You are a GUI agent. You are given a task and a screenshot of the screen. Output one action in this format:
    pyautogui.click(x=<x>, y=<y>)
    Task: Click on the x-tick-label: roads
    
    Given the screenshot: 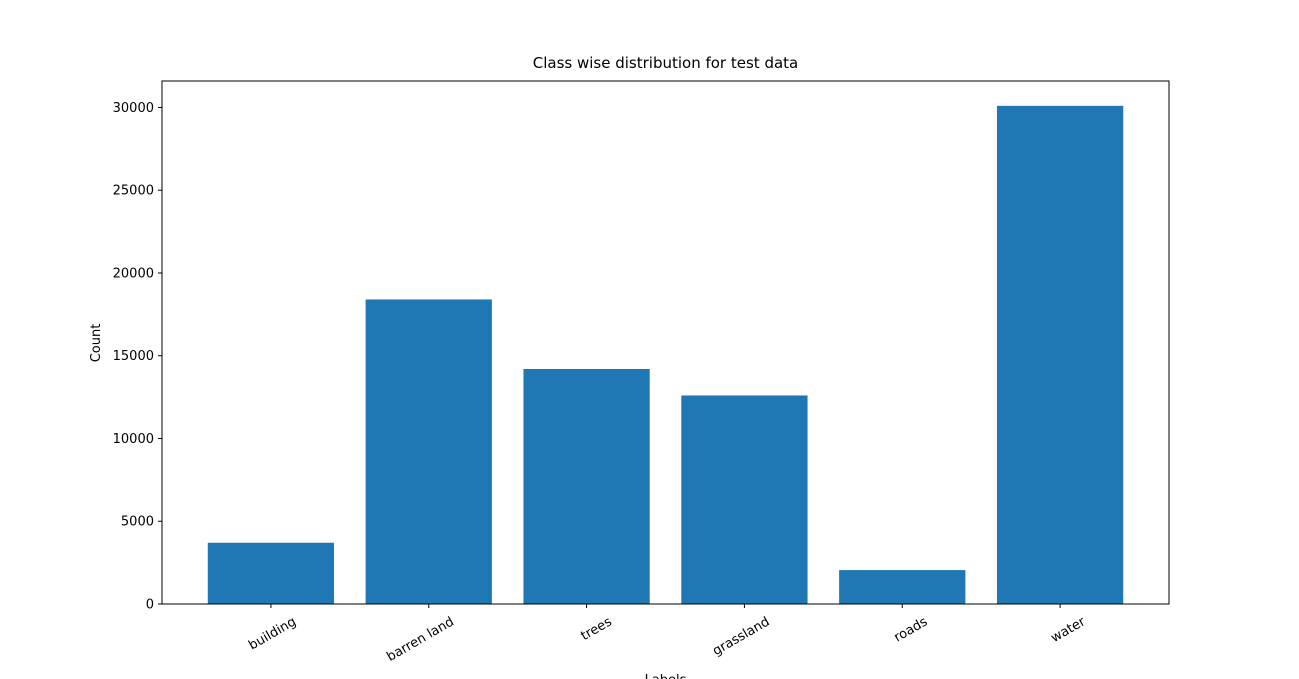 What is the action you would take?
    pyautogui.click(x=911, y=629)
    